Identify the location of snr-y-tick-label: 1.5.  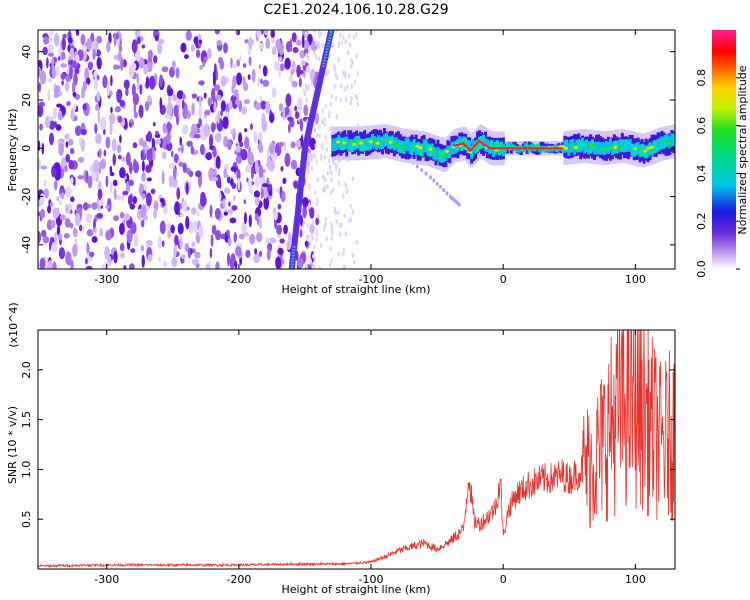
(26, 420).